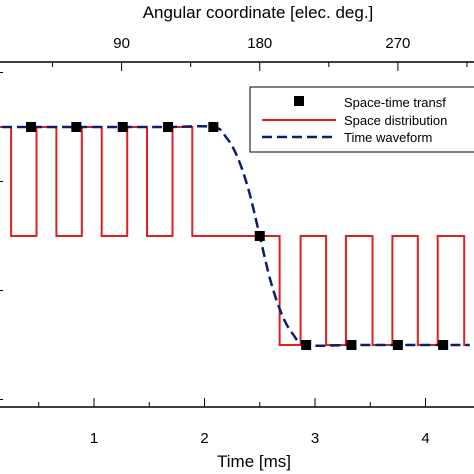 The image size is (474, 474). Describe the element at coordinates (258, 12) in the screenshot. I see `top-axis-label: Angular coordinate [elec. deg.]` at that location.